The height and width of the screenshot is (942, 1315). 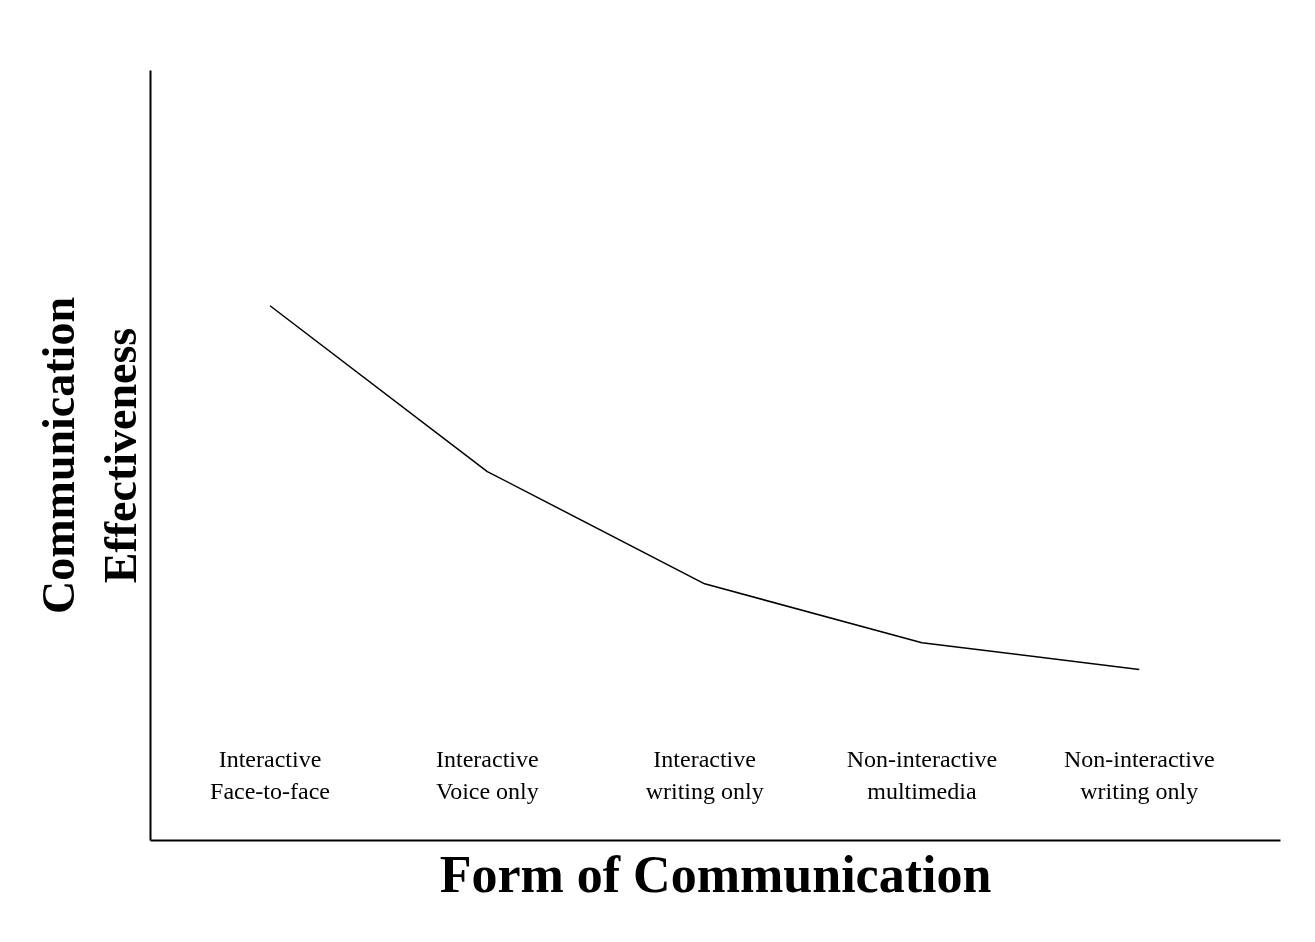 I want to click on y-axis-title: Communication Effectiveness, so click(x=89, y=455).